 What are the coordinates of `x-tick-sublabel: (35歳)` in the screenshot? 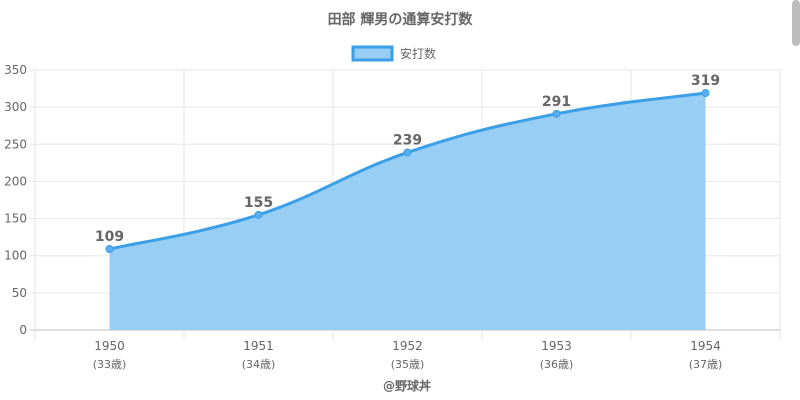 It's located at (408, 364).